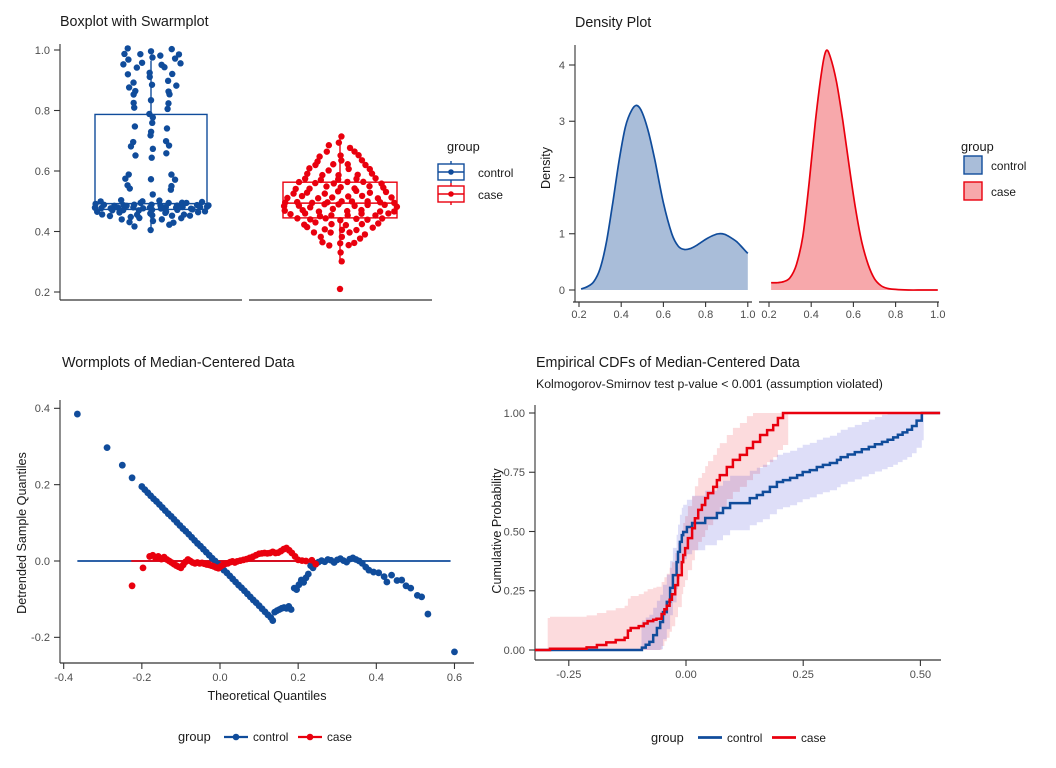 This screenshot has width=1056, height=768. I want to click on worm-points-control, so click(265, 533).